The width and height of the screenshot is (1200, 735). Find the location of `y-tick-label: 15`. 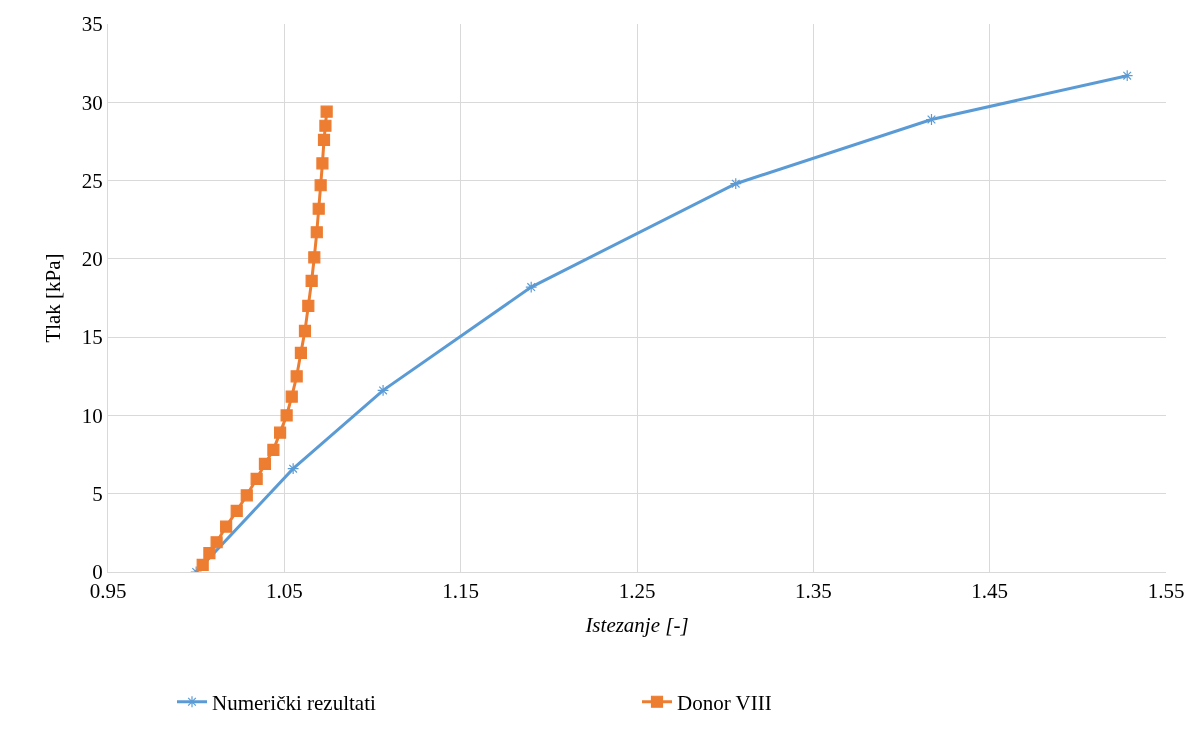

y-tick-label: 15 is located at coordinates (92, 337).